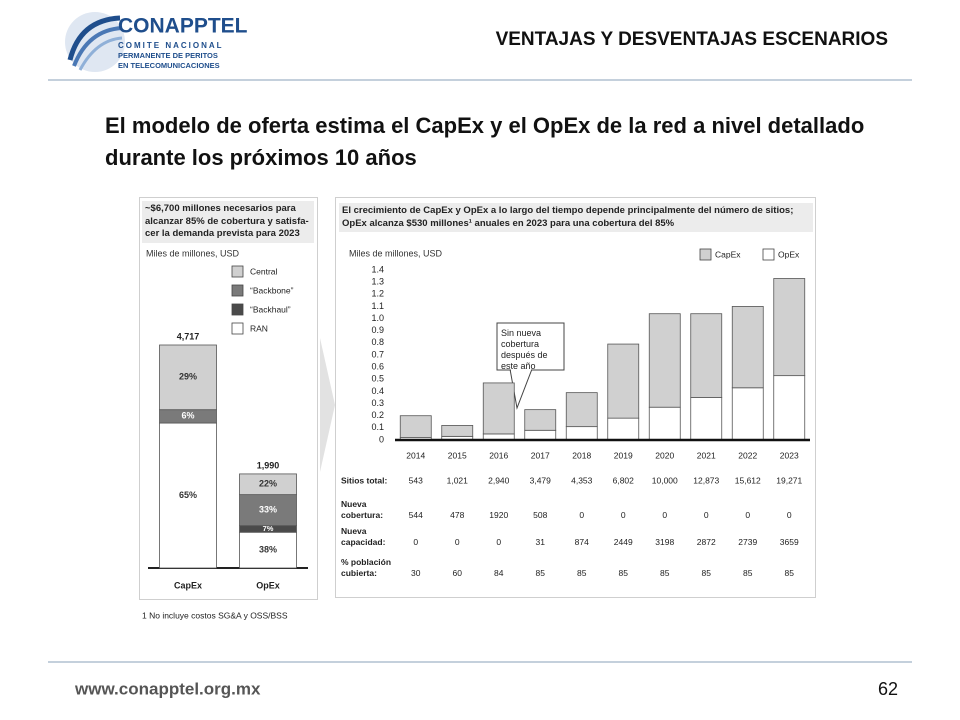  Describe the element at coordinates (327, 405) in the screenshot. I see `chevron` at that location.